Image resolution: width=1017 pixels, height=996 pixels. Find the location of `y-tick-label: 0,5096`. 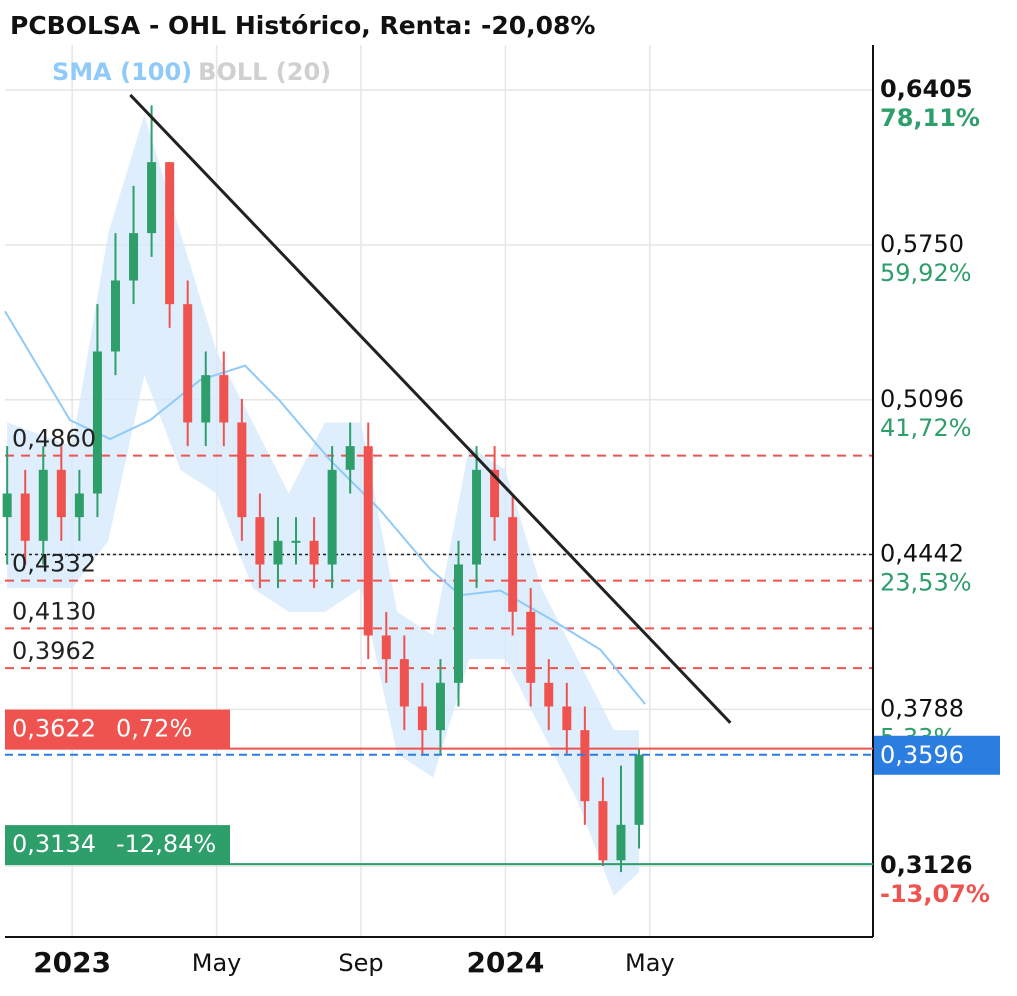

y-tick-label: 0,5096 is located at coordinates (922, 399).